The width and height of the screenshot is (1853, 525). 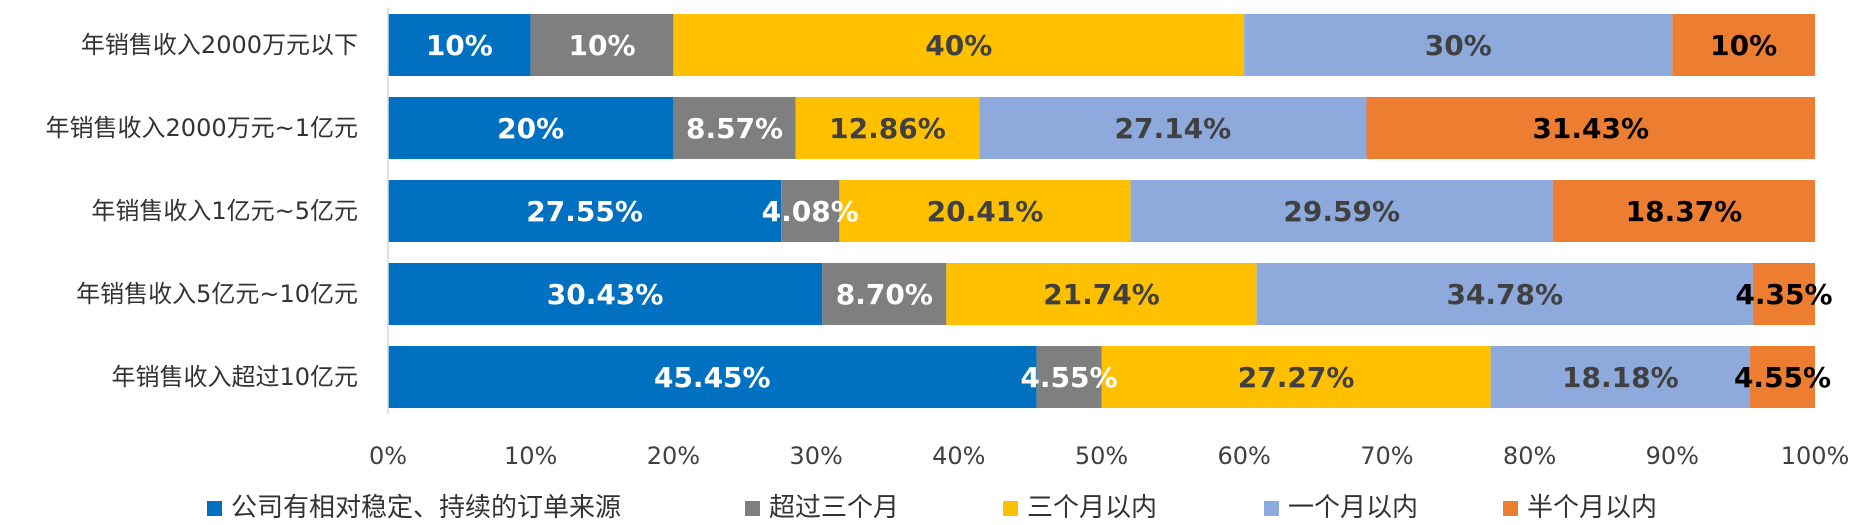 I want to click on data-label: 4.35%, so click(x=1783, y=294).